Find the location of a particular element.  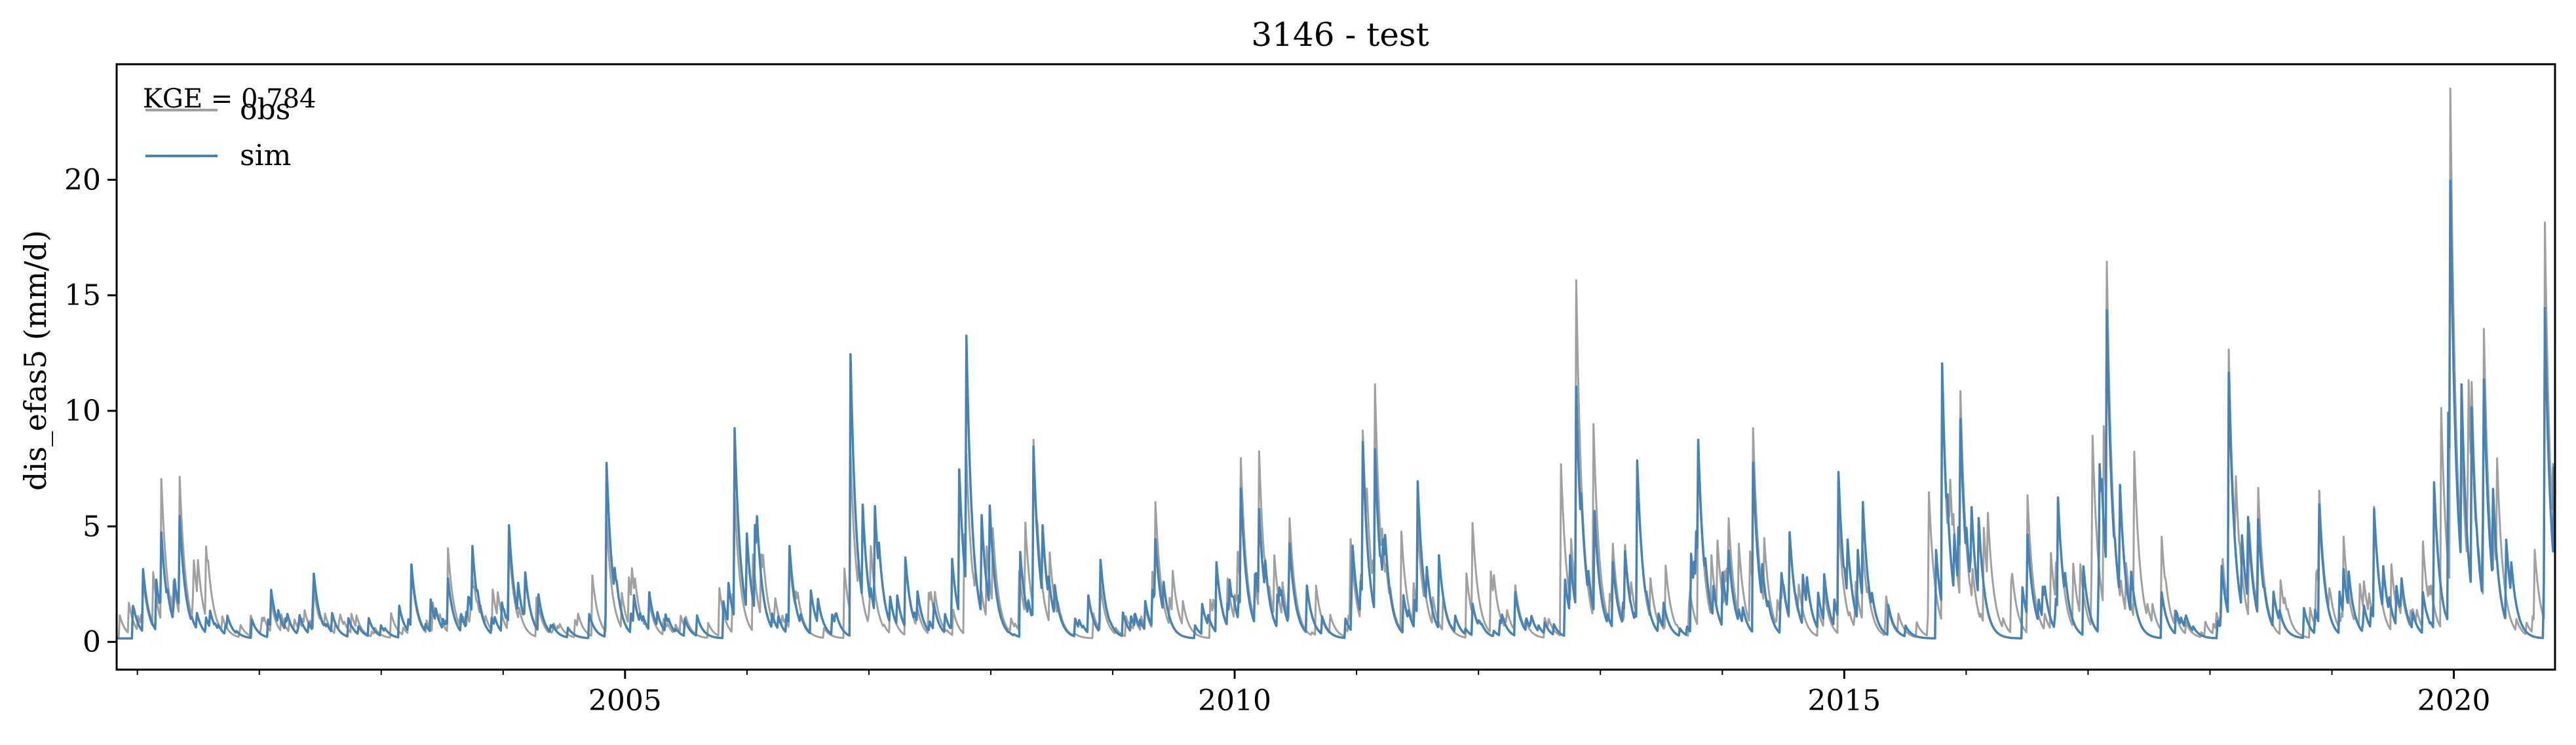

legend-label-sim: sim is located at coordinates (265, 155).